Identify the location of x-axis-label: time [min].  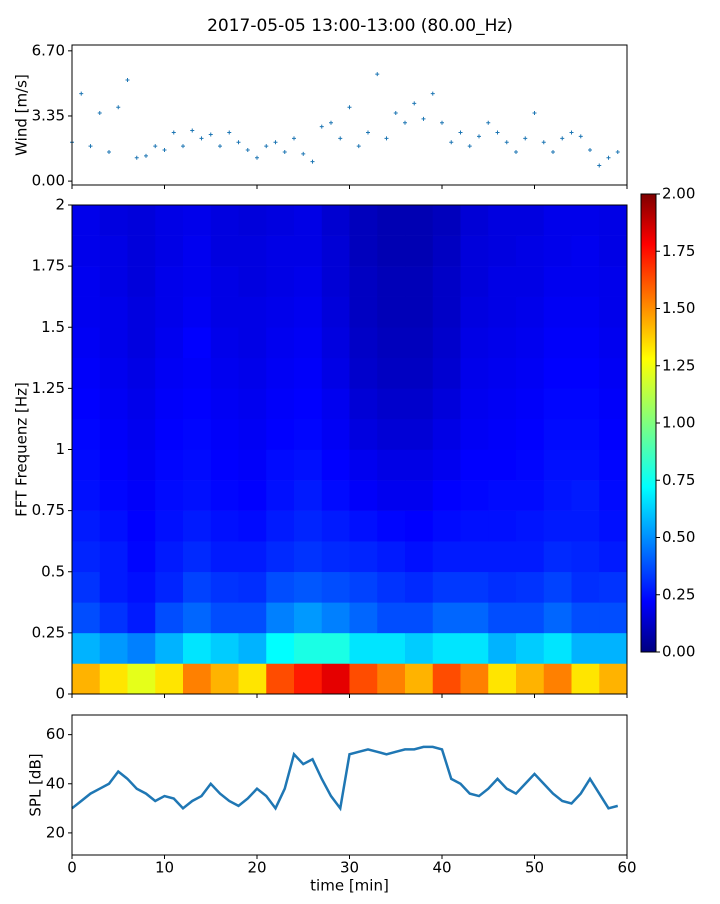
(349, 886).